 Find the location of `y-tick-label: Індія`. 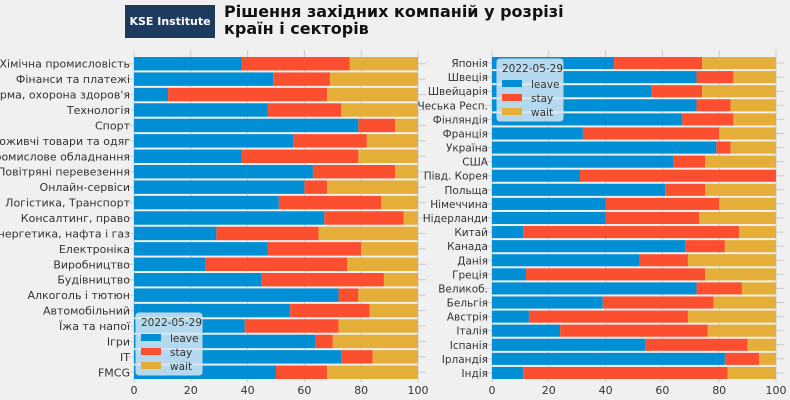

y-tick-label: Індія is located at coordinates (475, 374).